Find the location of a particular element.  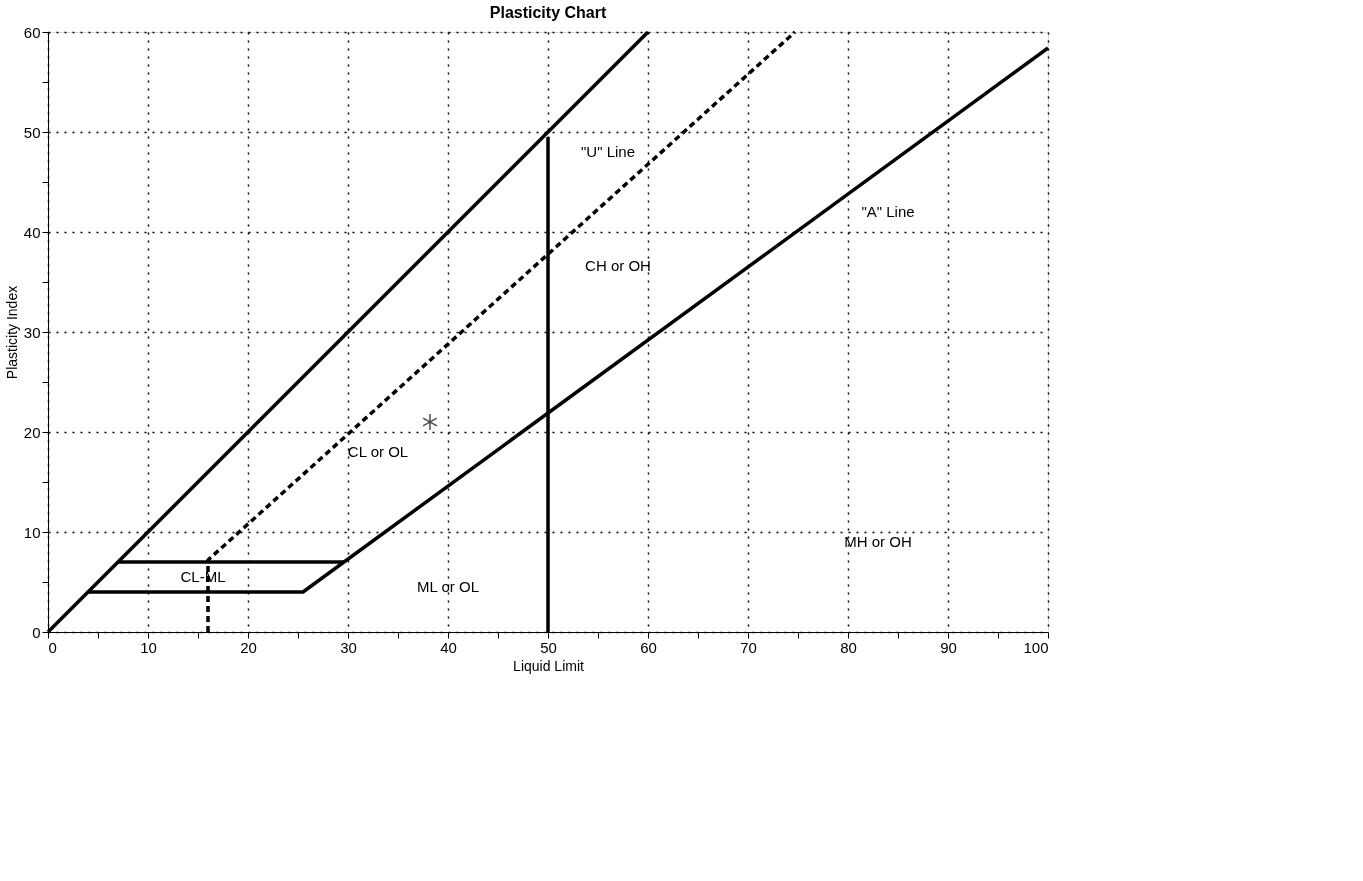

x-tick-label: 80 is located at coordinates (848, 647).